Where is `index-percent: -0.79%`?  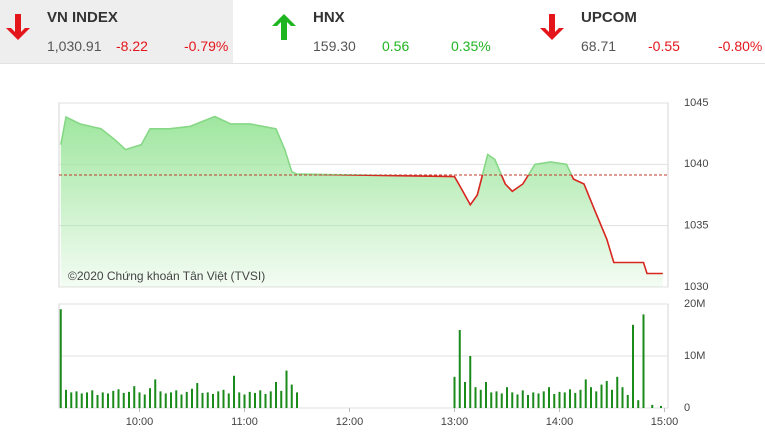
index-percent: -0.79% is located at coordinates (206, 46).